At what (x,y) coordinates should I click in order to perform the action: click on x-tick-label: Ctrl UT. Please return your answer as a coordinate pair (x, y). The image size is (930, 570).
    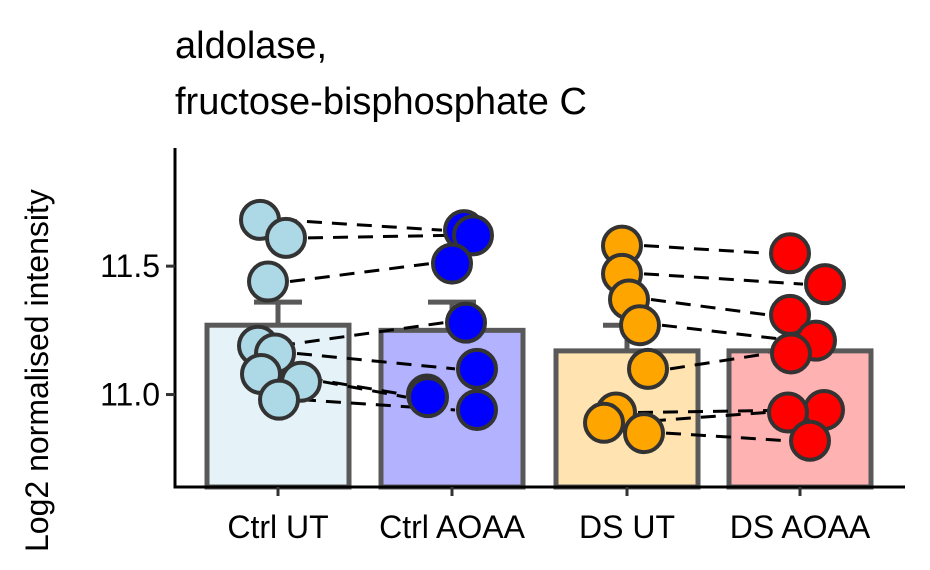
    Looking at the image, I should click on (277, 527).